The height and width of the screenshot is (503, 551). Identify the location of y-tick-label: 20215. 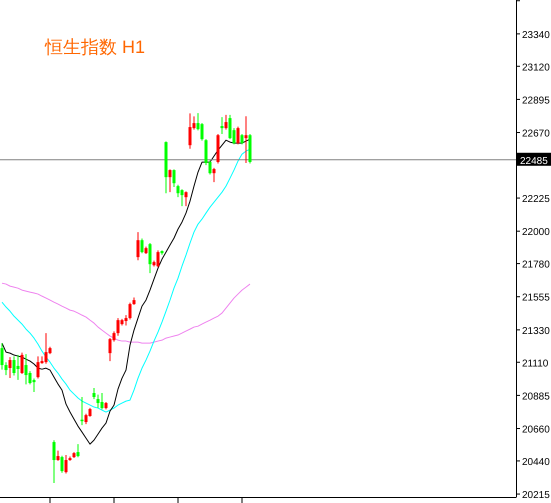
(536, 496).